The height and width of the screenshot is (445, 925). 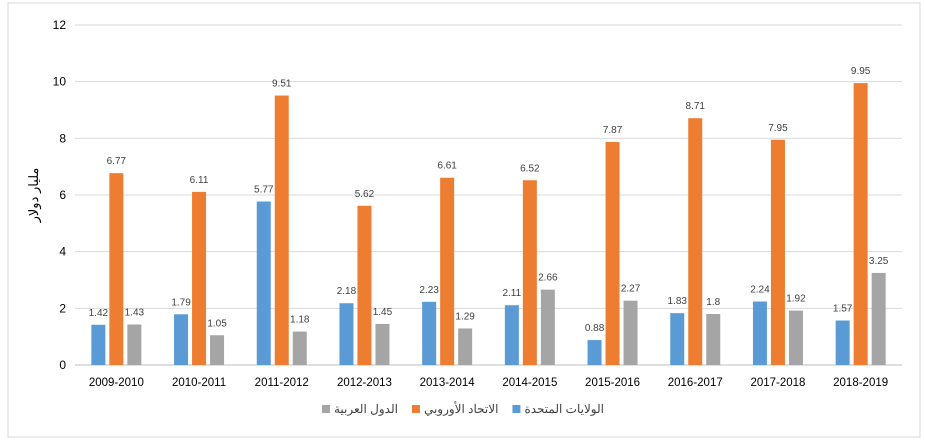 I want to click on x-tick-label: 2014-2015, so click(x=529, y=383).